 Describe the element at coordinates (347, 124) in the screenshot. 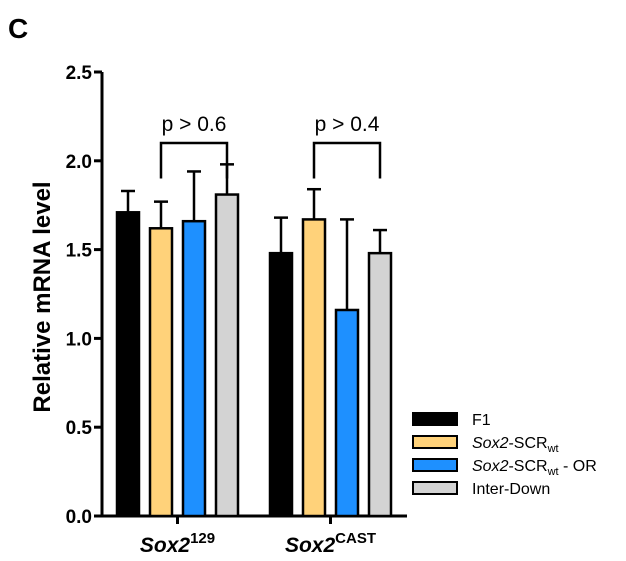

I see `significance-label: p > 0.4` at that location.